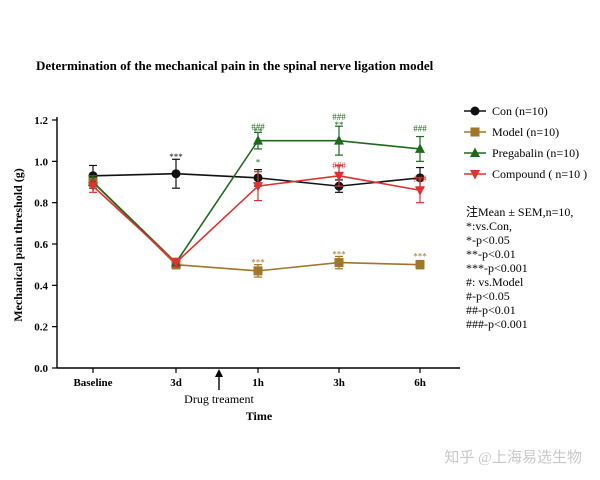 The height and width of the screenshot is (480, 600). Describe the element at coordinates (420, 383) in the screenshot. I see `x-tick-label: 6h` at that location.